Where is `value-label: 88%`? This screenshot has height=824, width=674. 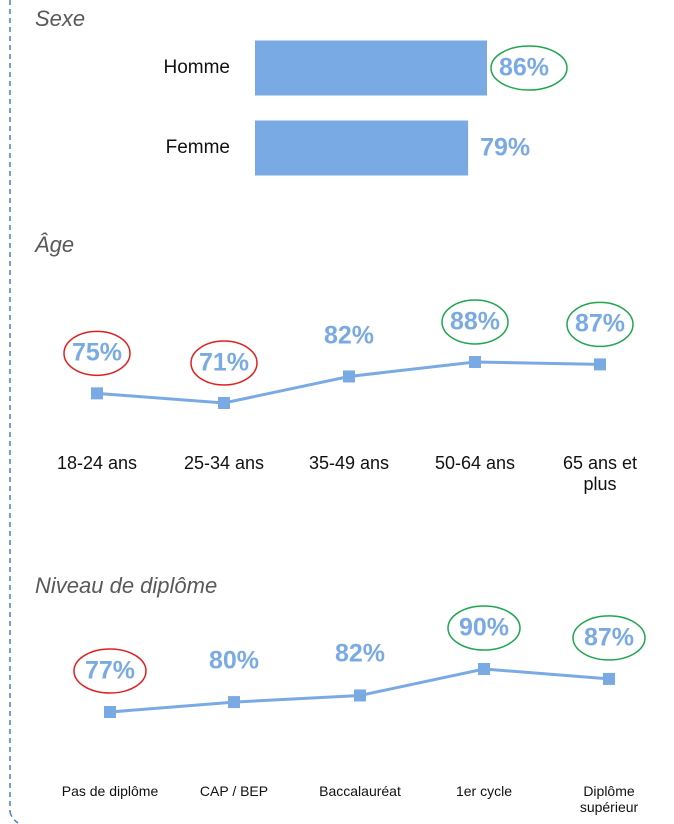
value-label: 88% is located at coordinates (475, 321).